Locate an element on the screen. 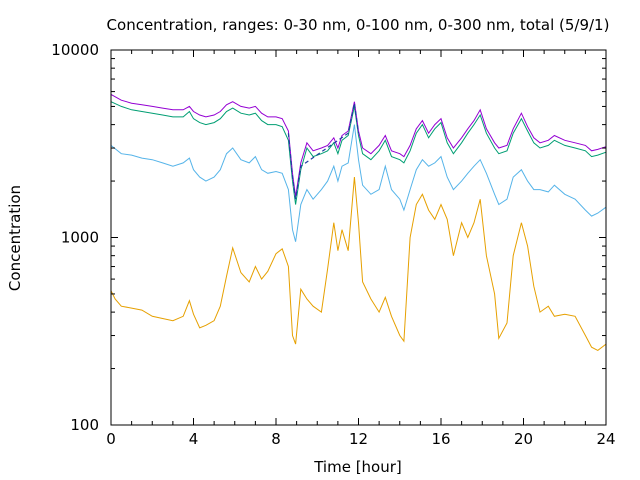 The image size is (640, 480). x-tick-label: 12 is located at coordinates (358, 439).